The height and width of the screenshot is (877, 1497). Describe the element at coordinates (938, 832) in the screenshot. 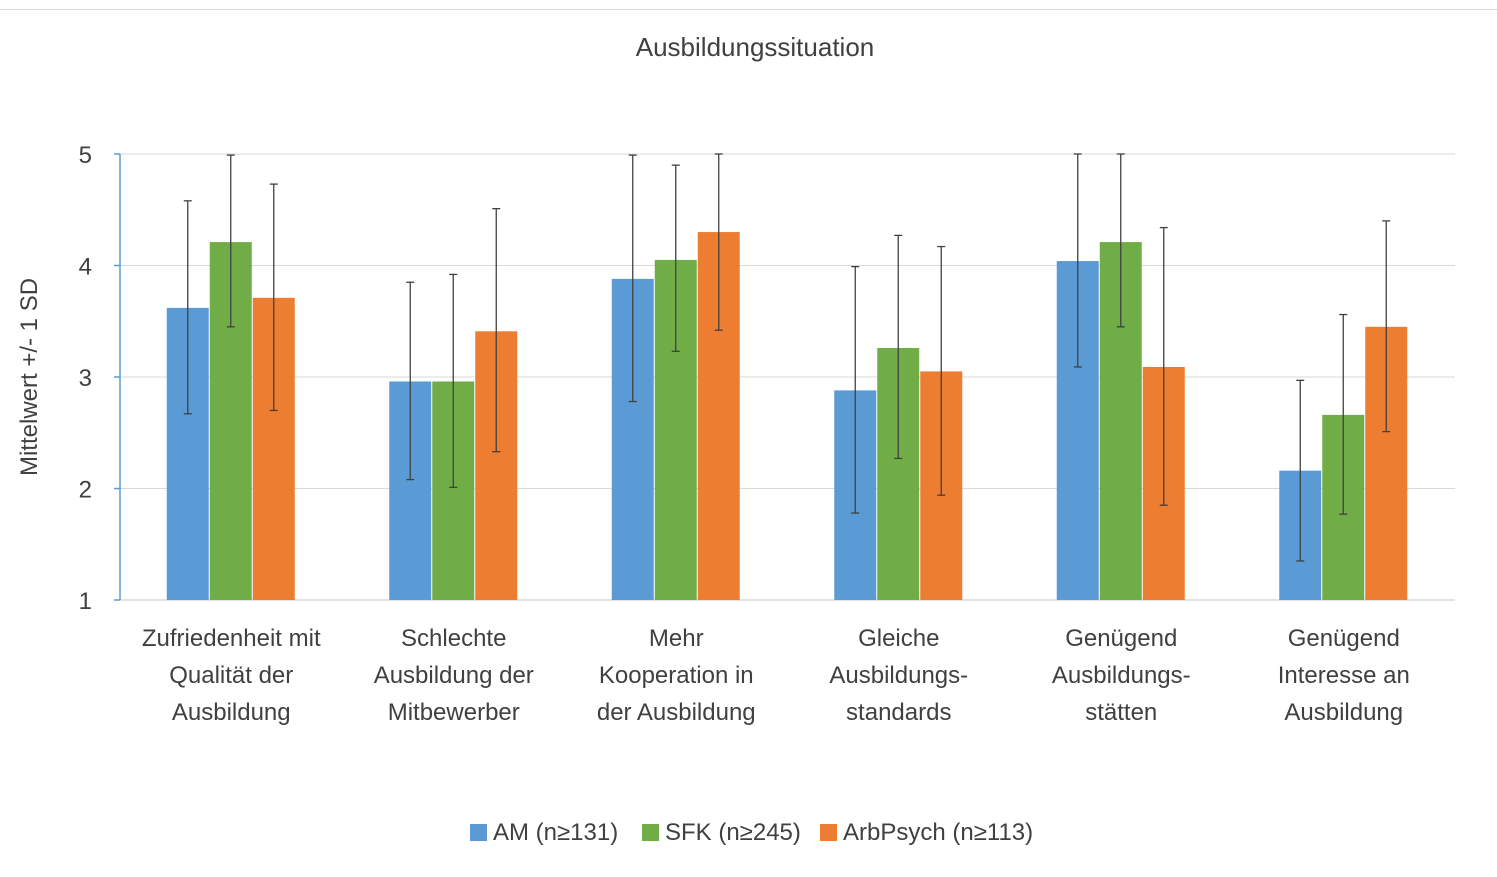

I see `legend-label: ArbPsych (n≥113)` at that location.